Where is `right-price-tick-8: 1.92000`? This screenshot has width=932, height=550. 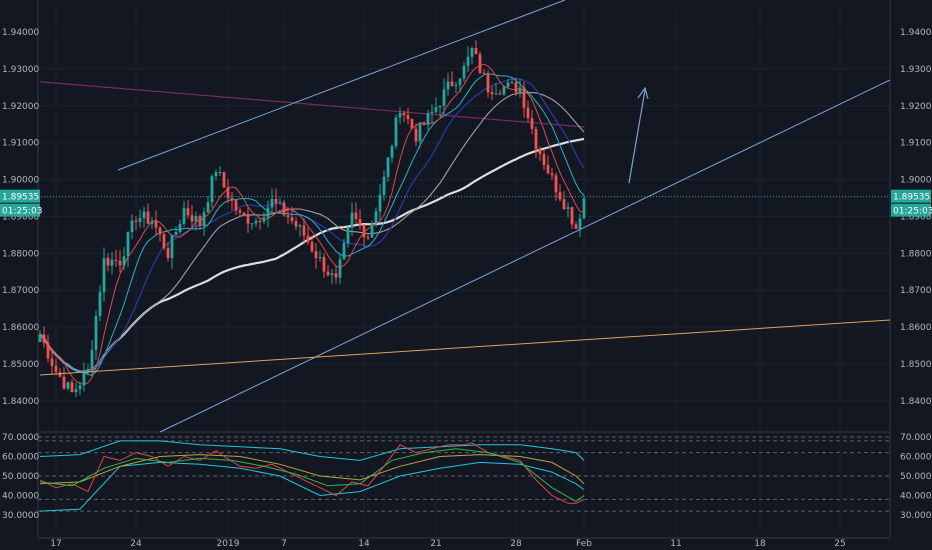
right-price-tick-8: 1.92000 is located at coordinates (916, 107).